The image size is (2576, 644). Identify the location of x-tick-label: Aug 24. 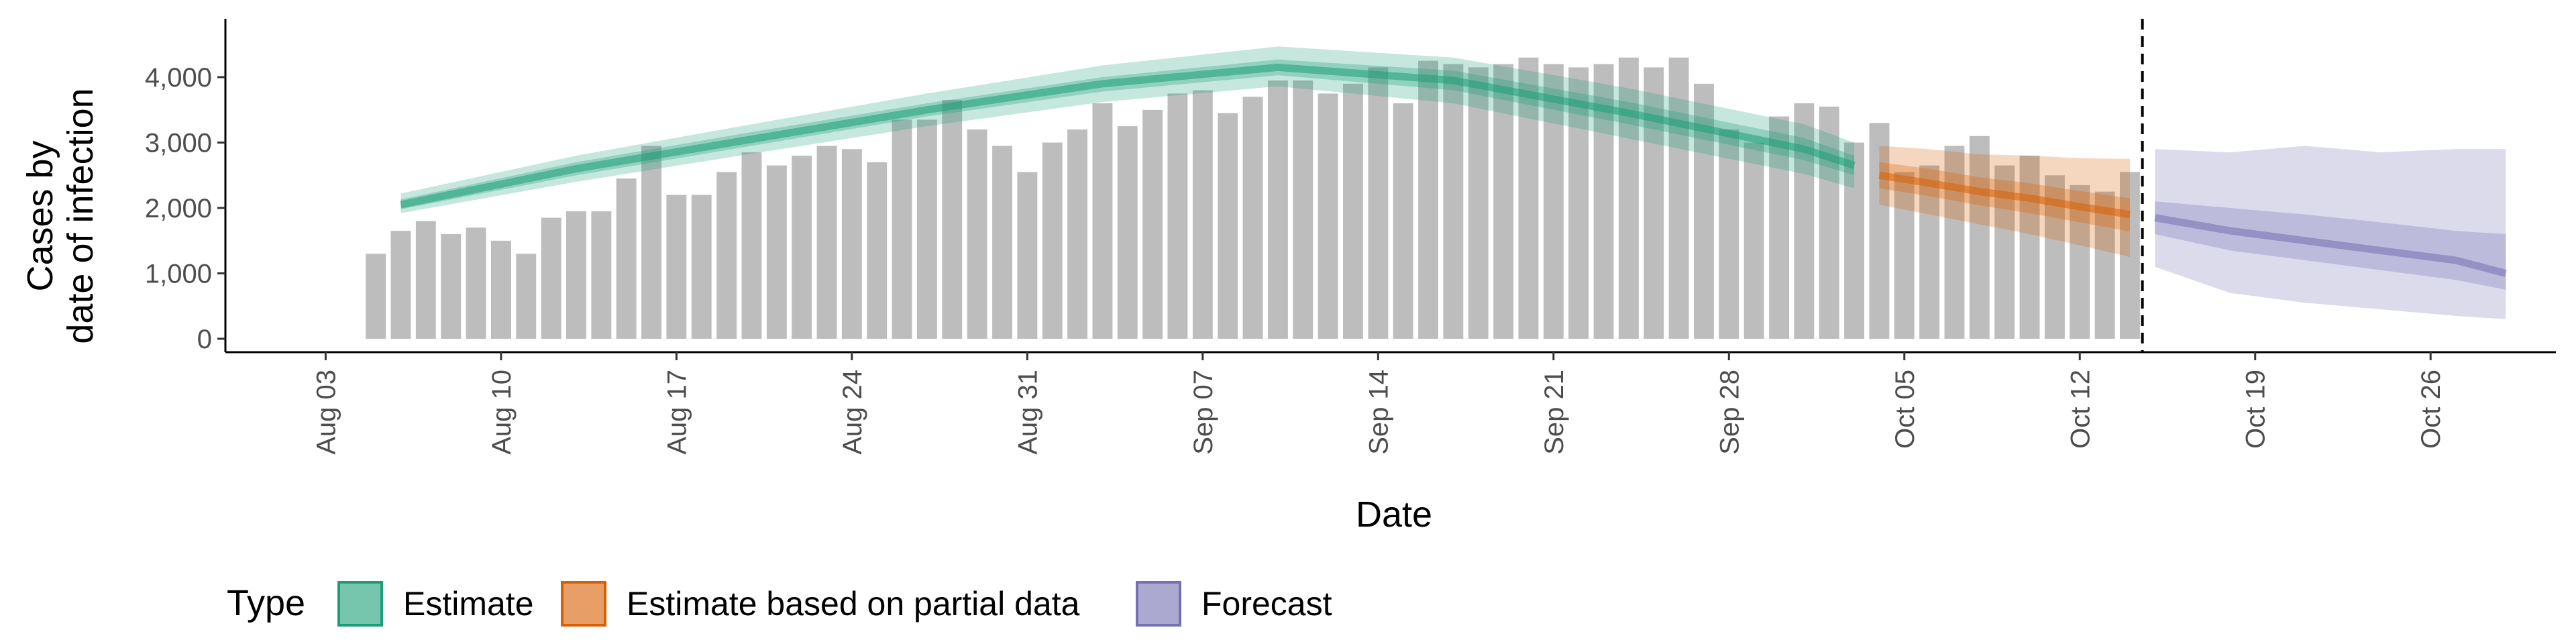
(852, 412).